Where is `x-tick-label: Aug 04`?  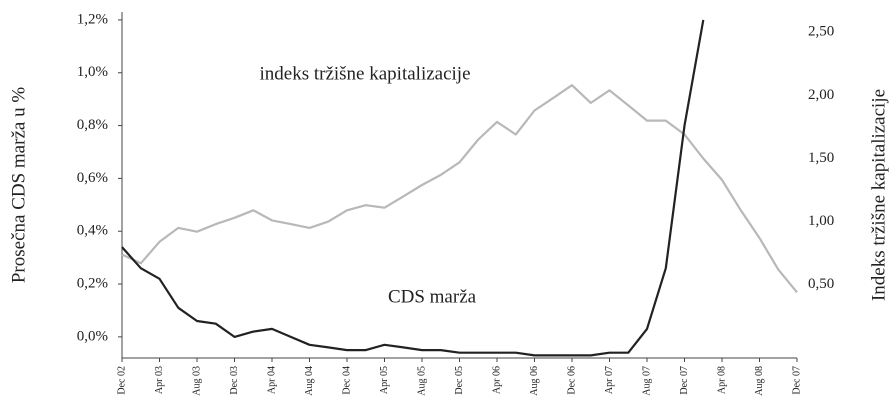 x-tick-label: Aug 04 is located at coordinates (309, 381).